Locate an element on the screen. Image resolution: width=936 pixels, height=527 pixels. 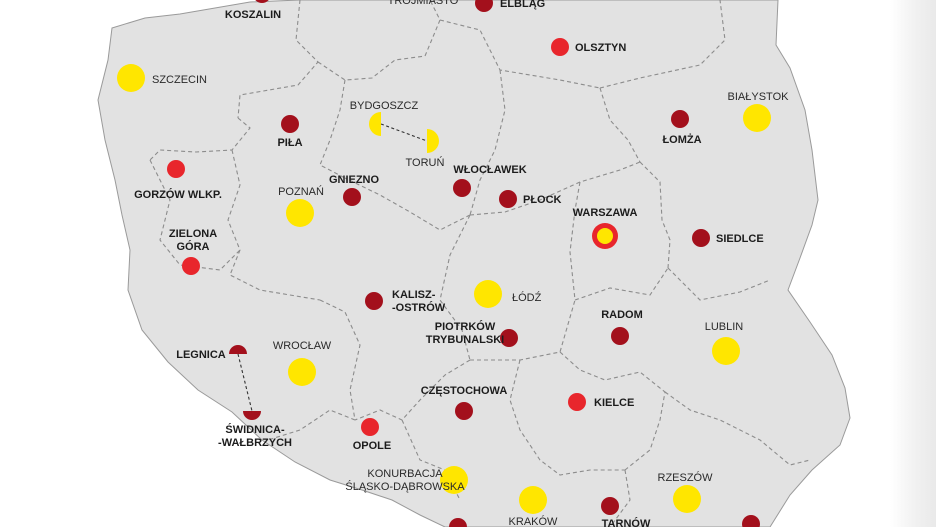
label-line: PIŁA is located at coordinates (289, 143).